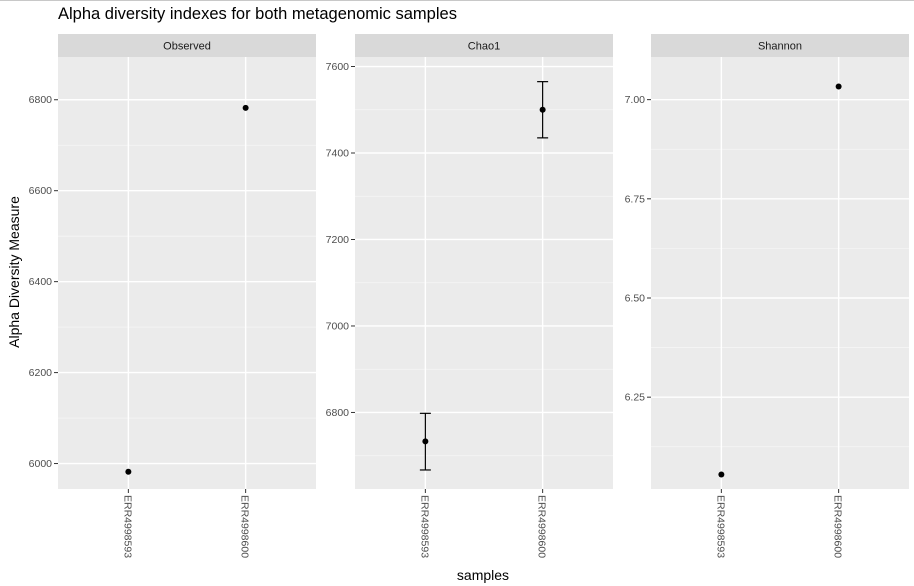 The width and height of the screenshot is (914, 586). I want to click on facet-strip-label: Observed, so click(187, 47).